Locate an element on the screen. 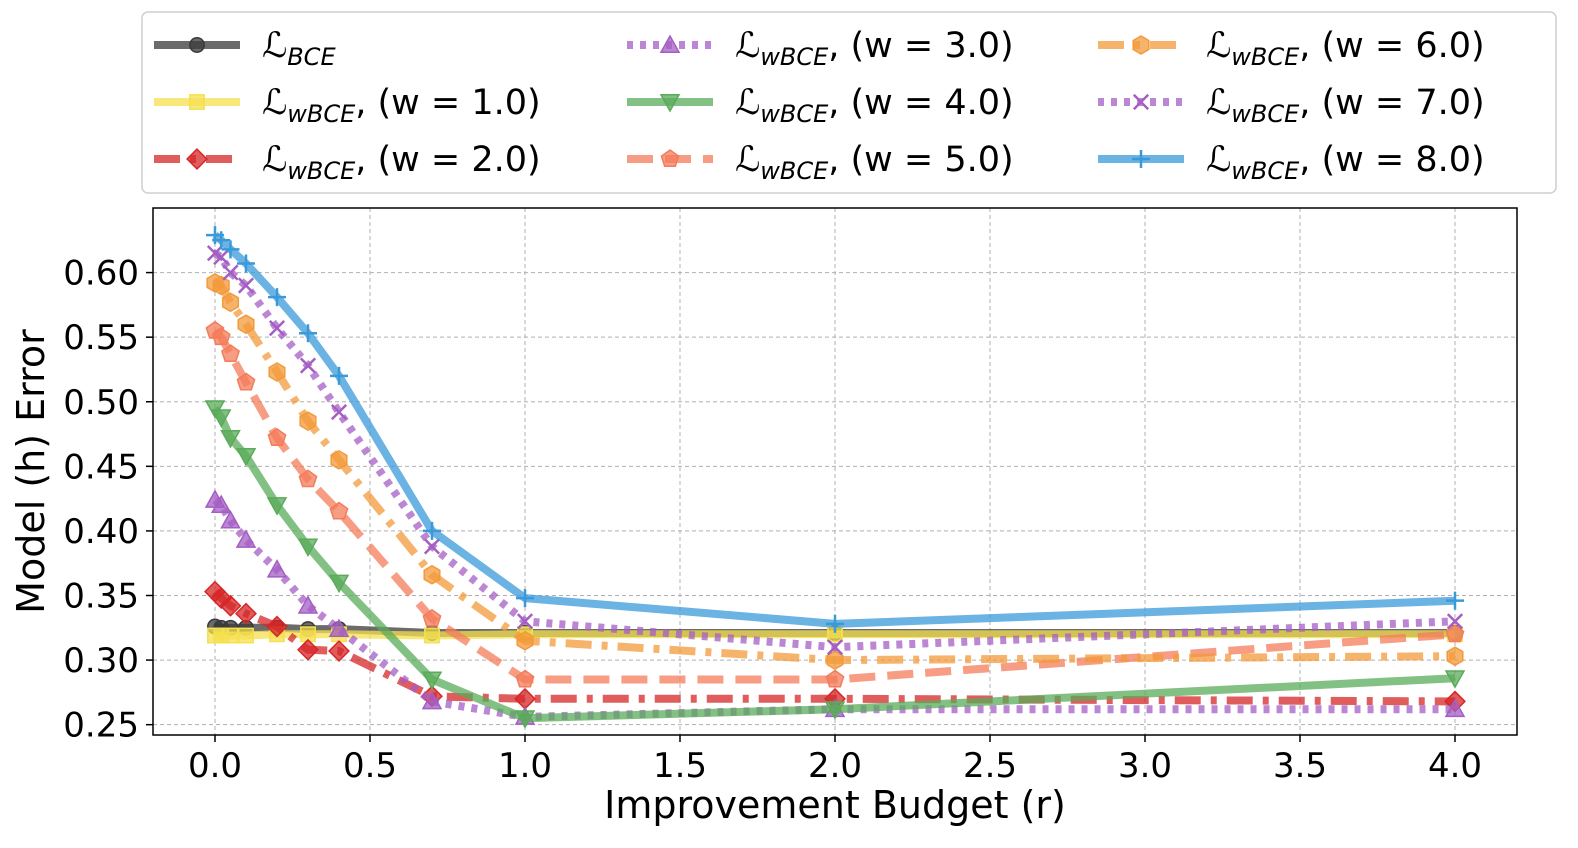 The image size is (1578, 848). legend-item: ℒwBCE, (w = 6.0) is located at coordinates (1291, 48).